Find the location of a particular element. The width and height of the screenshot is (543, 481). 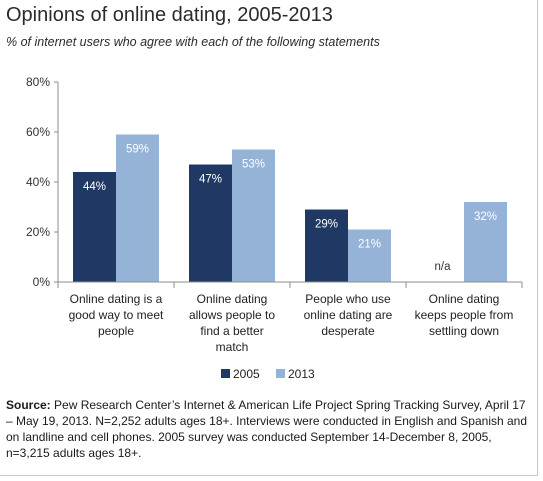

category-label: settling down is located at coordinates (464, 331).